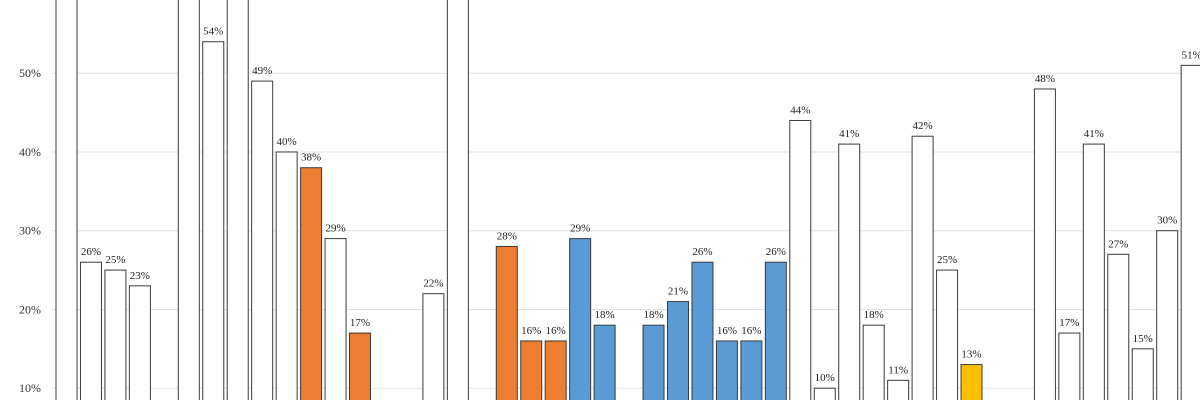 The image size is (1200, 400). Describe the element at coordinates (507, 236) in the screenshot. I see `bar-value-label: 28%` at that location.